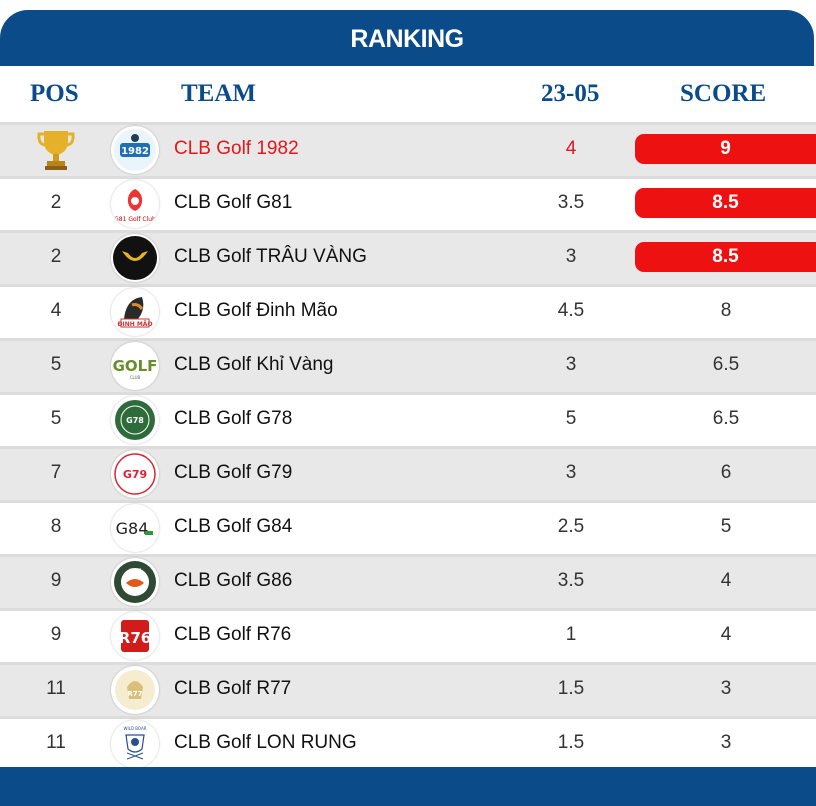 This screenshot has height=806, width=816. What do you see at coordinates (408, 527) in the screenshot?
I see `table-row: 8 G84 CLB Golf G84 2.5 5` at bounding box center [408, 527].